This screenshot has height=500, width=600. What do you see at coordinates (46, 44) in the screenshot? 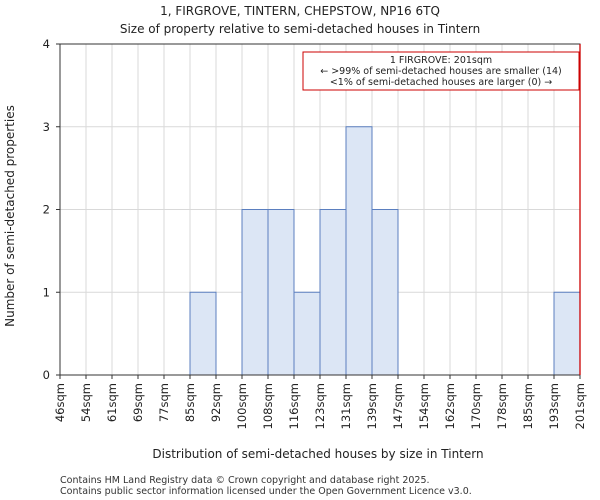
I see `y-tick-label: 4` at bounding box center [46, 44].